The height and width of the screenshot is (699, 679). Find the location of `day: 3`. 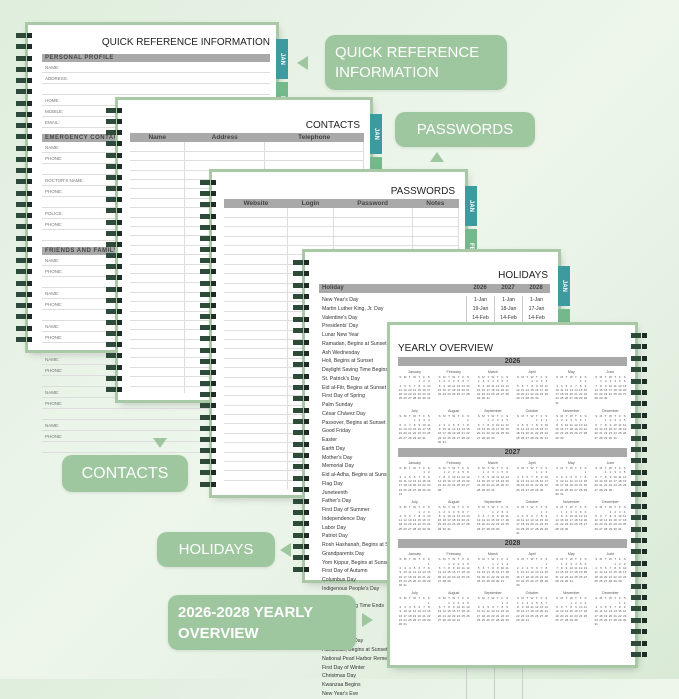

day: 3 is located at coordinates (488, 381).